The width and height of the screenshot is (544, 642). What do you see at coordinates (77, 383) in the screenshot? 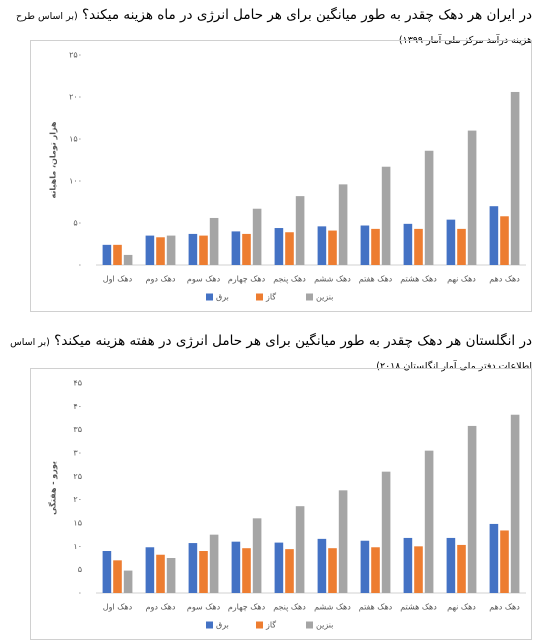
I see `y-tick-label: ۴۵` at bounding box center [77, 383].